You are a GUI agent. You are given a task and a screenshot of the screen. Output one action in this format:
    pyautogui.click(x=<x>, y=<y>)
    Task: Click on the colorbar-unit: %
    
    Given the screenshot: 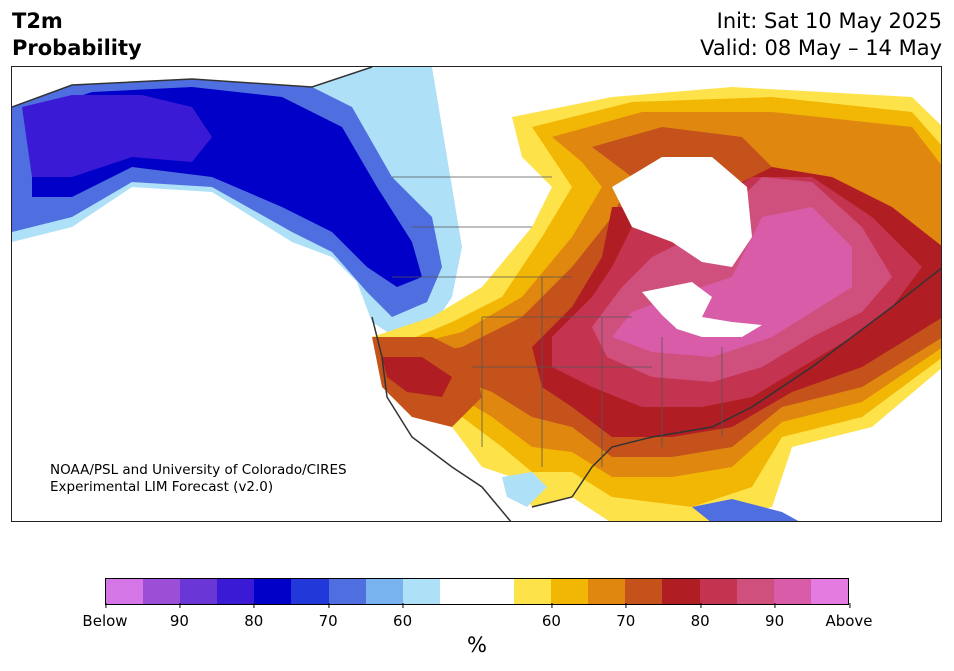 What is the action you would take?
    pyautogui.click(x=477, y=645)
    